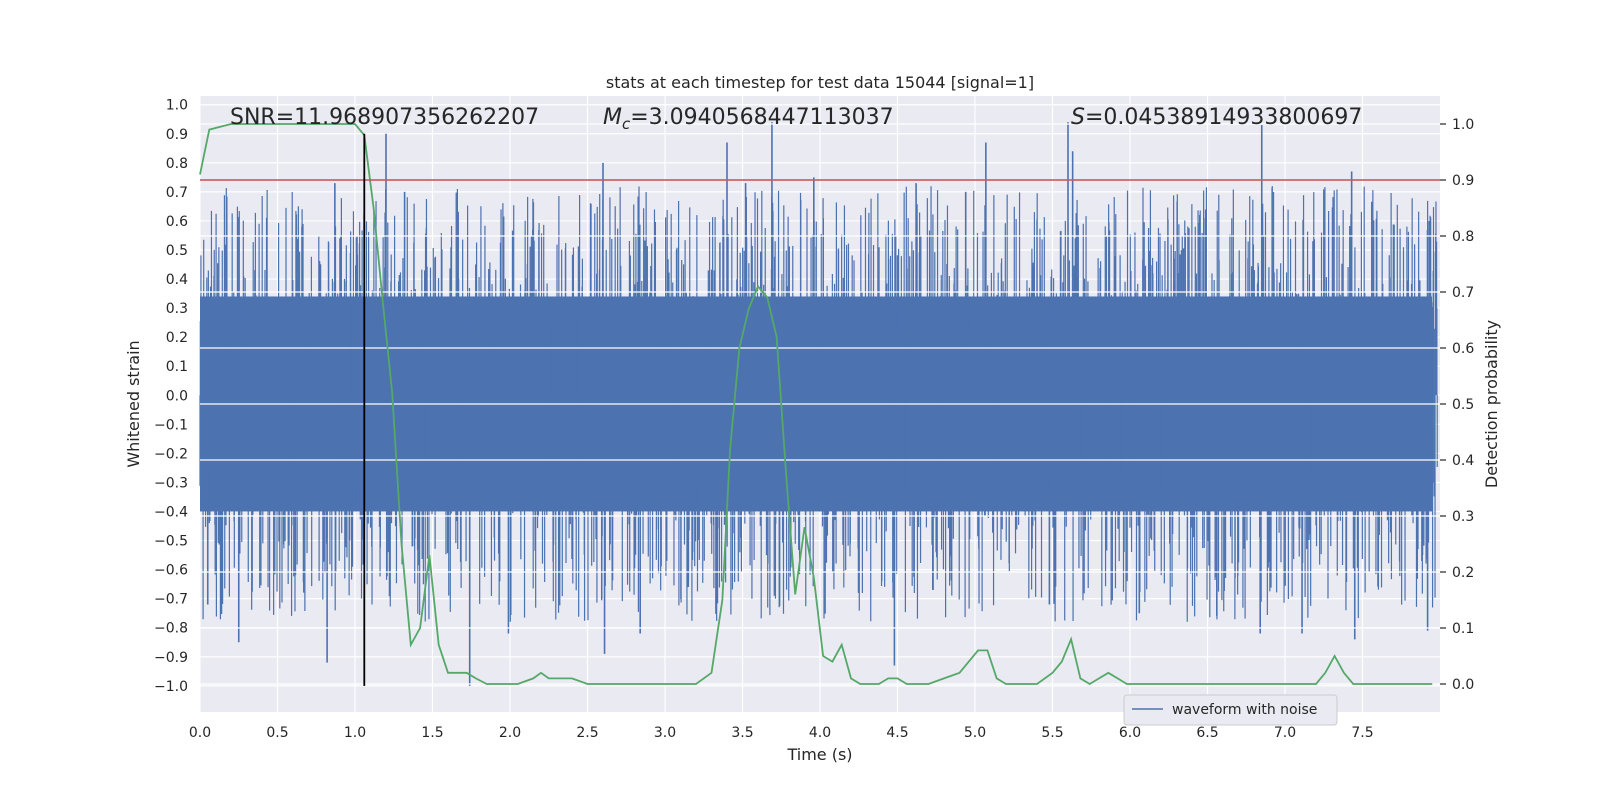 The height and width of the screenshot is (800, 1600). Describe the element at coordinates (1463, 181) in the screenshot. I see `y2-tick-label: 0.9` at that location.